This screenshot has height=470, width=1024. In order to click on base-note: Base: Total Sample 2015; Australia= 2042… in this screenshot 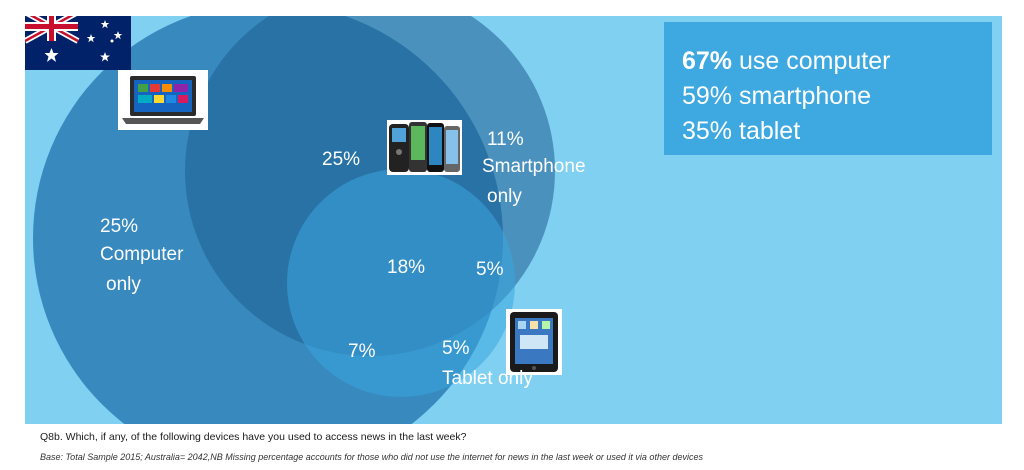, I will do `click(371, 457)`.